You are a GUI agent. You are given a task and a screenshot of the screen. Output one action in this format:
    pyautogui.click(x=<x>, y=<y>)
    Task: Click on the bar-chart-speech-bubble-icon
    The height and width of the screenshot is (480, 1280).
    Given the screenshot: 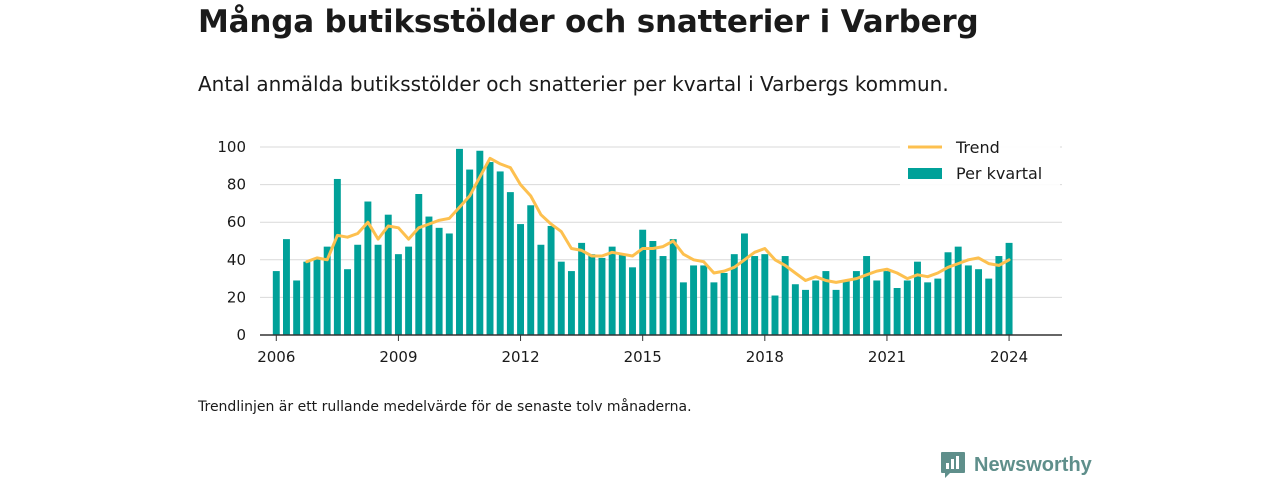 What is the action you would take?
    pyautogui.click(x=953, y=465)
    